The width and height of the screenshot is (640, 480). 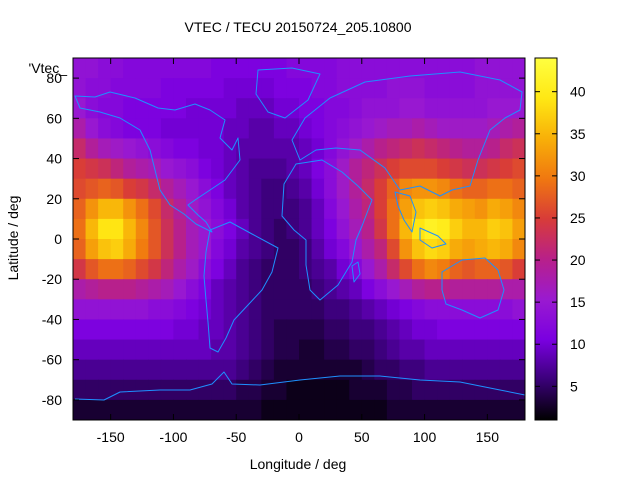 I want to click on colorbar-tick-label: 15, so click(x=578, y=302).